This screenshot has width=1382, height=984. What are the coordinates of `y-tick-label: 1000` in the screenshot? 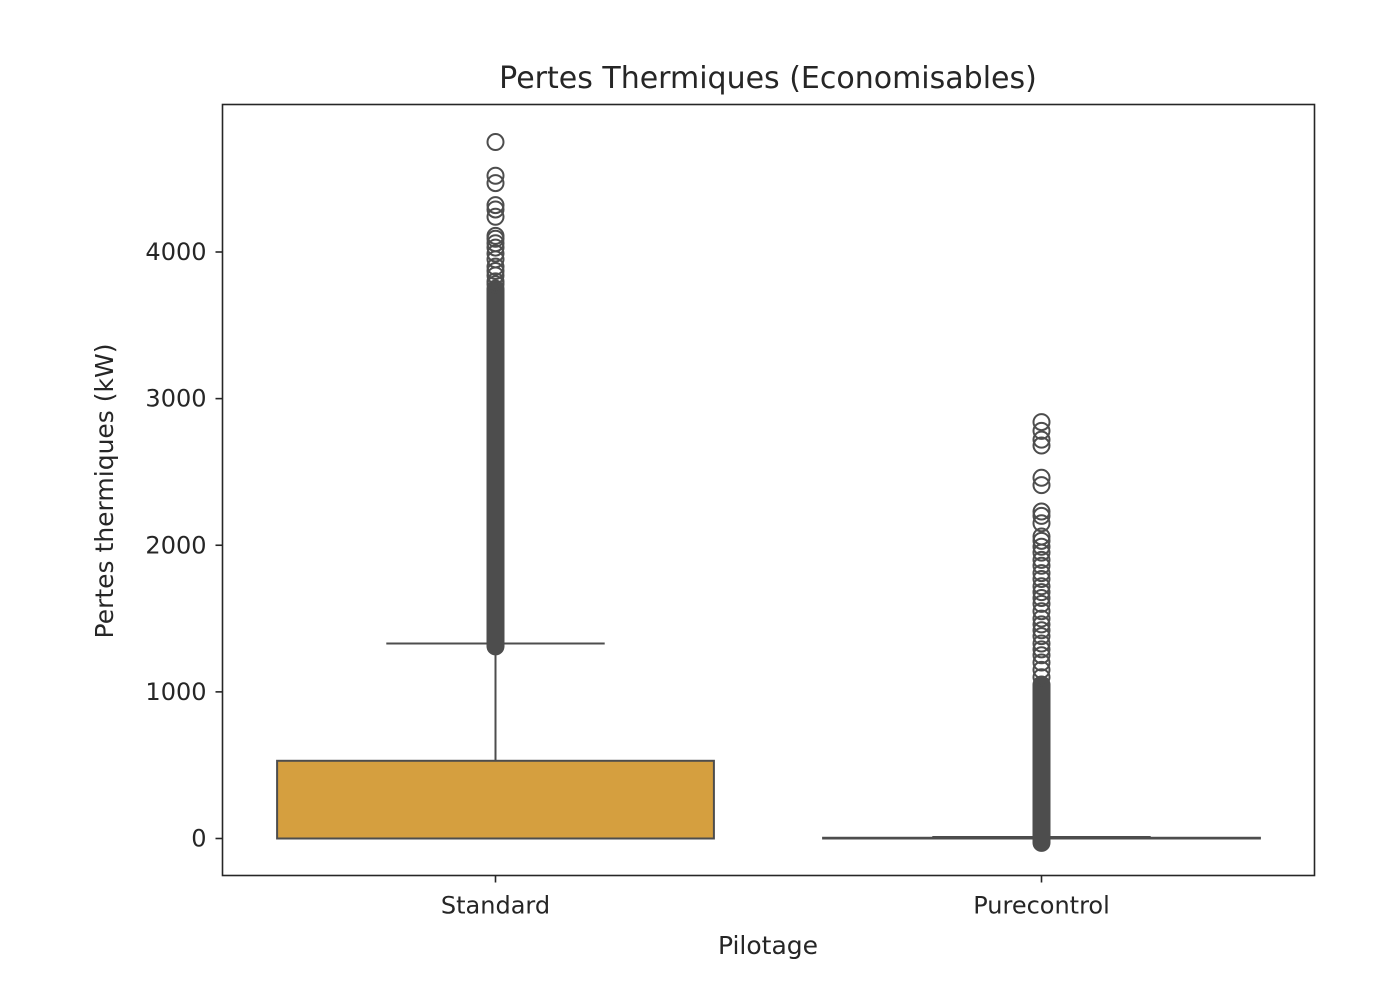 It's located at (175, 692).